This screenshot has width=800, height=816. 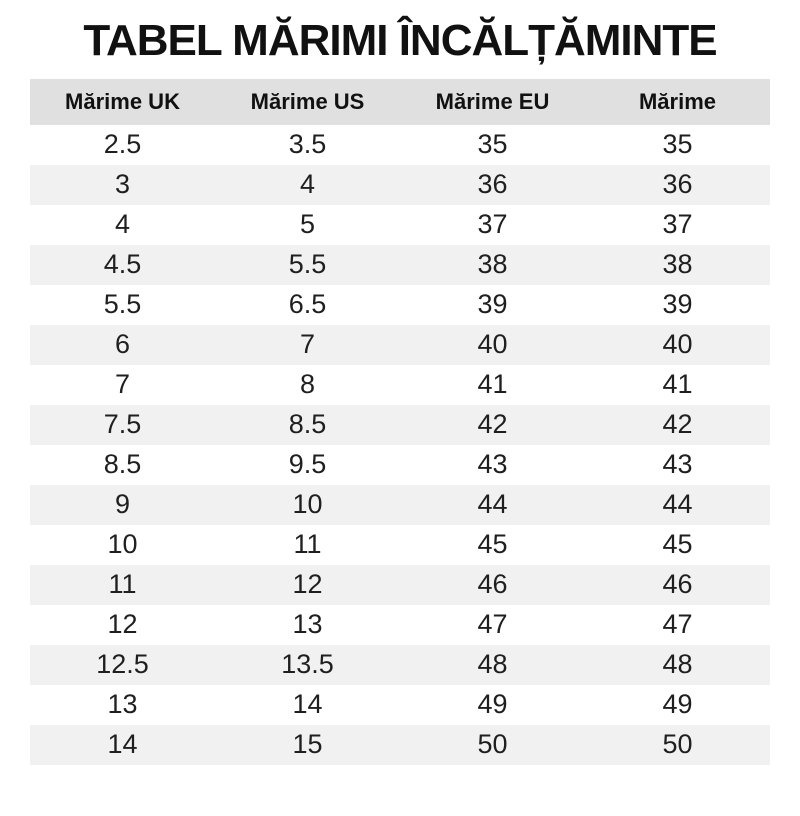 What do you see at coordinates (492, 184) in the screenshot?
I see `cell-eu: 36` at bounding box center [492, 184].